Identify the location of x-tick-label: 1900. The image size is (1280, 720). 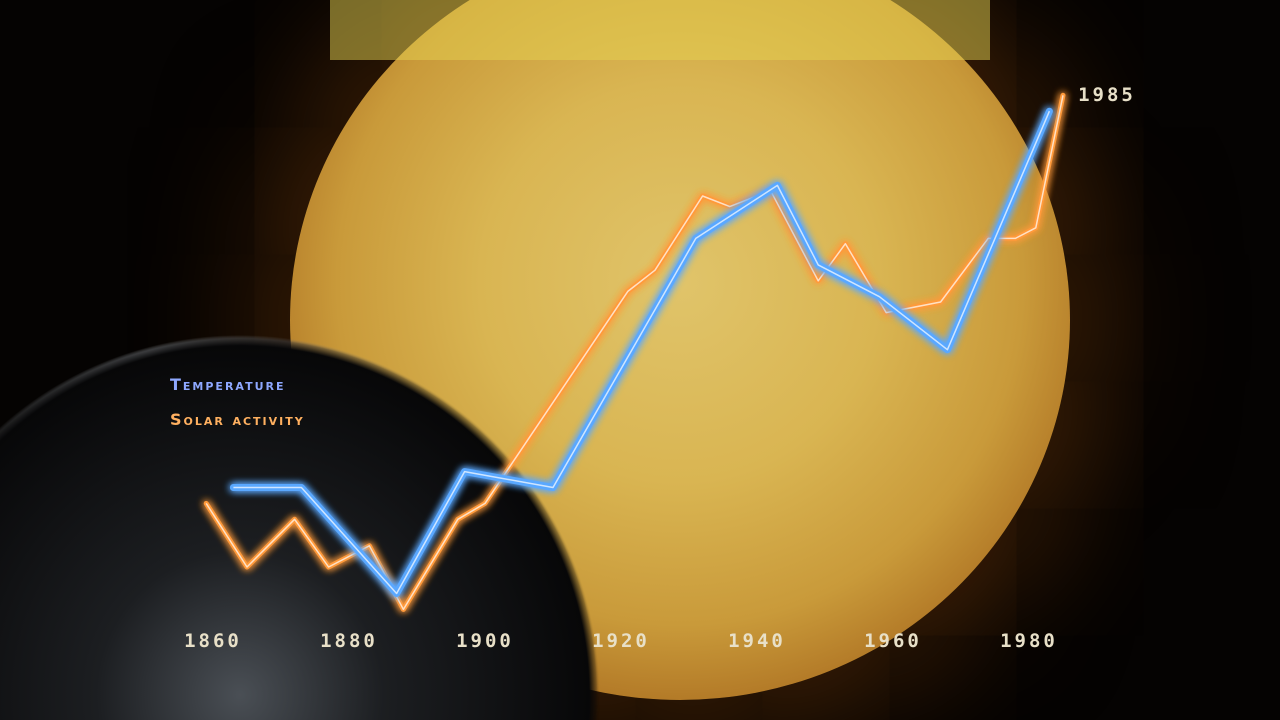
(485, 641).